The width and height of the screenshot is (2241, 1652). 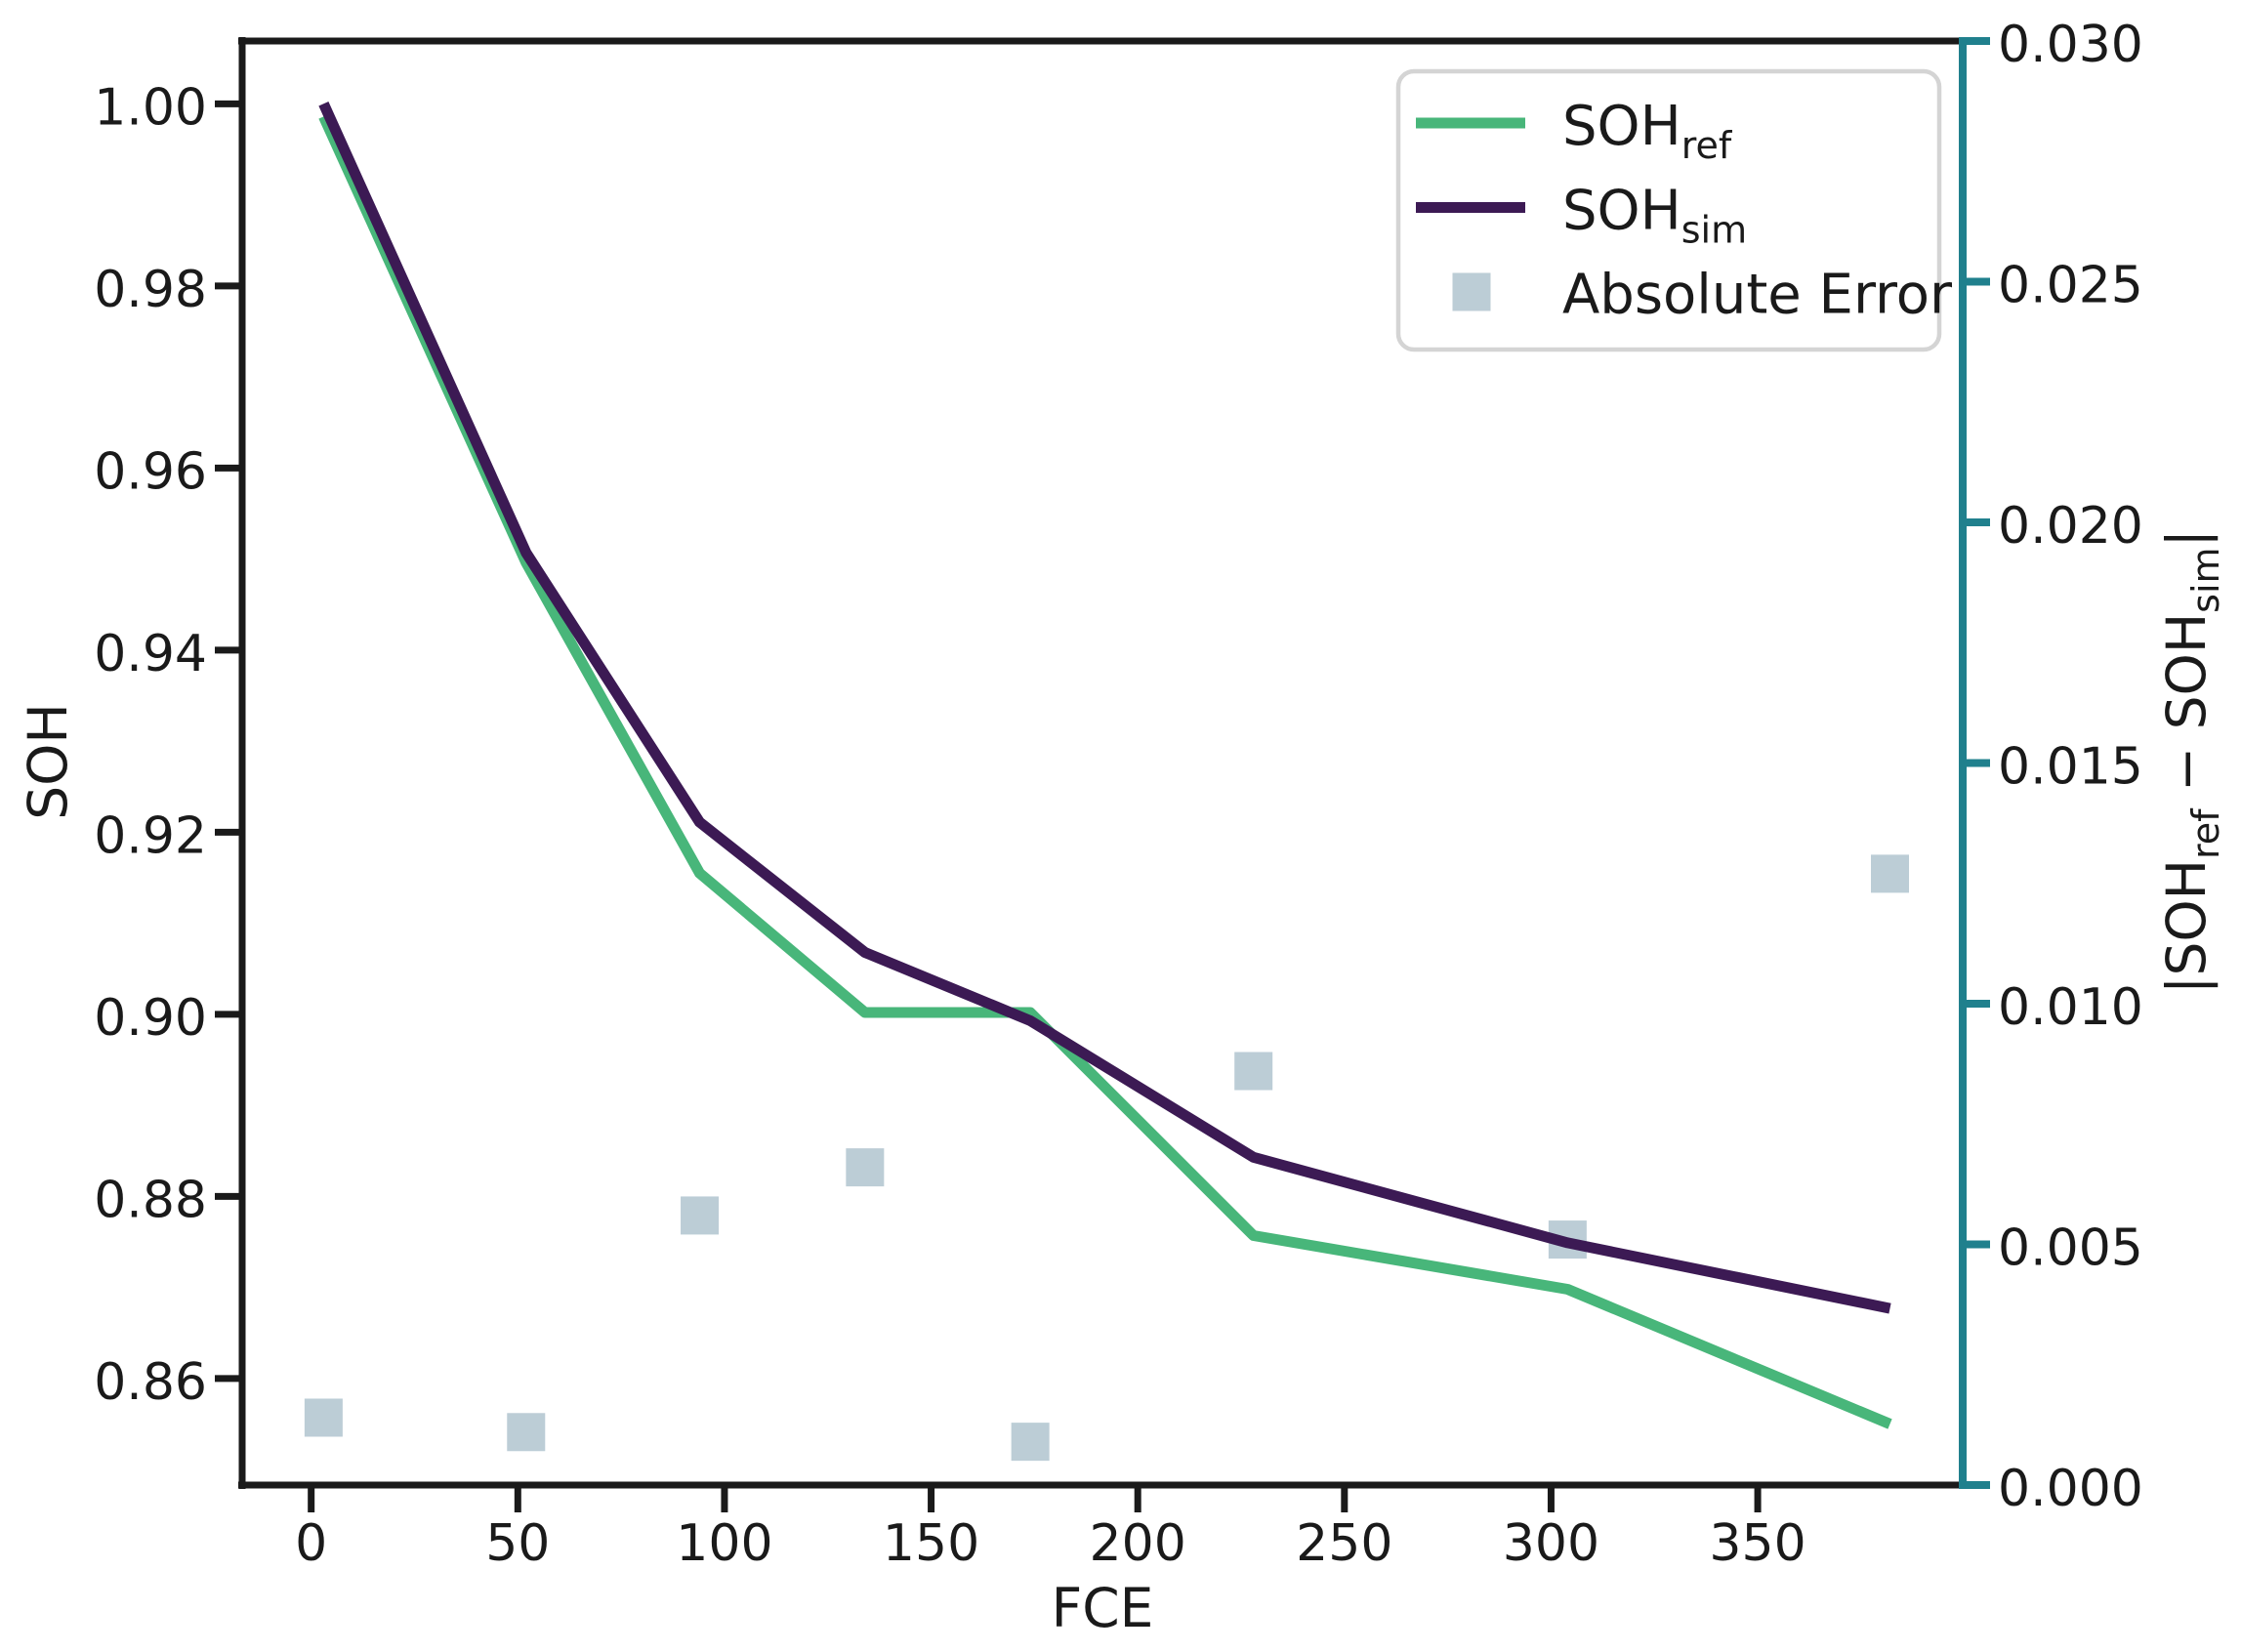 What do you see at coordinates (931, 1543) in the screenshot?
I see `x-tick-label: 150` at bounding box center [931, 1543].